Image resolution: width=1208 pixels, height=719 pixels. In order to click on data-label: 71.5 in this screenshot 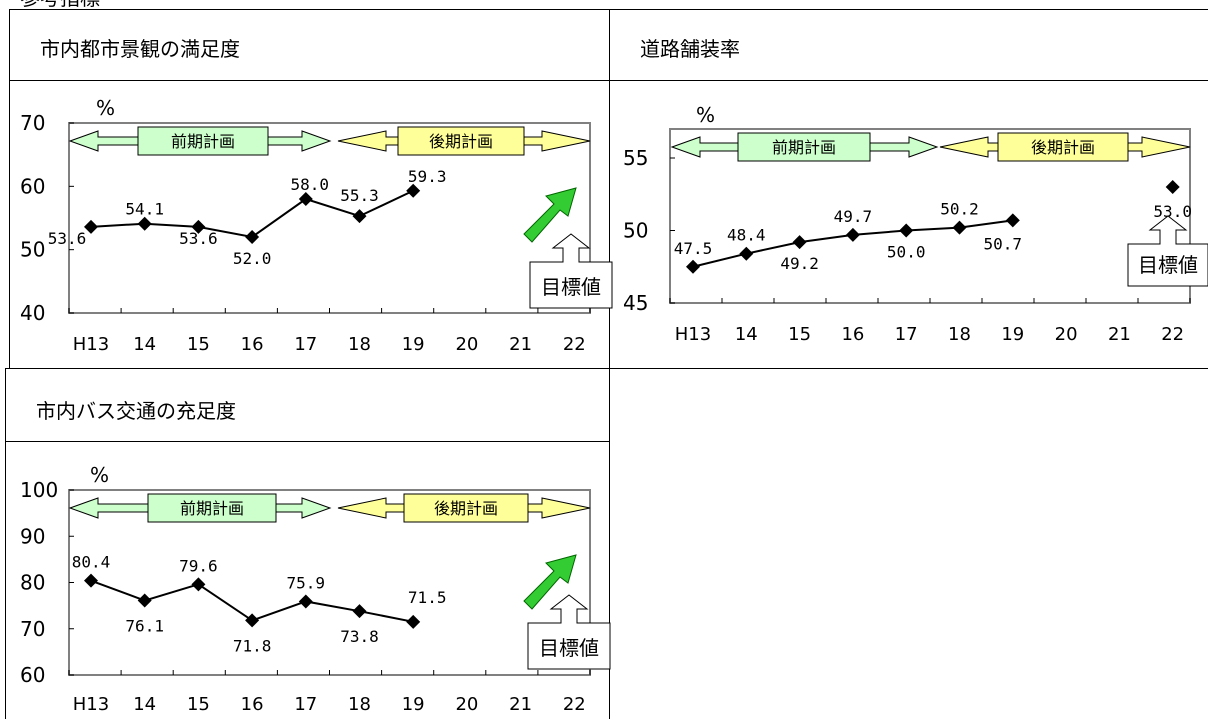, I will do `click(427, 597)`.